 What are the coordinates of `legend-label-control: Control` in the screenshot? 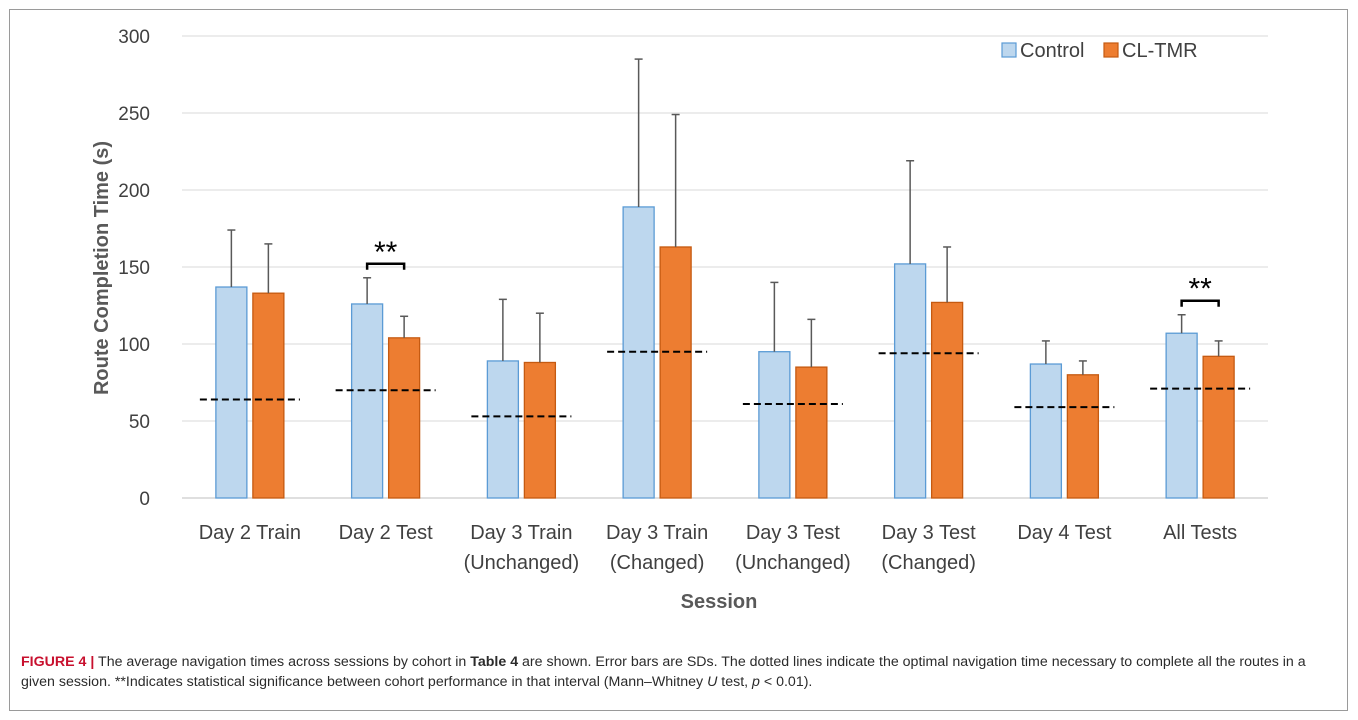 It's located at (1052, 51).